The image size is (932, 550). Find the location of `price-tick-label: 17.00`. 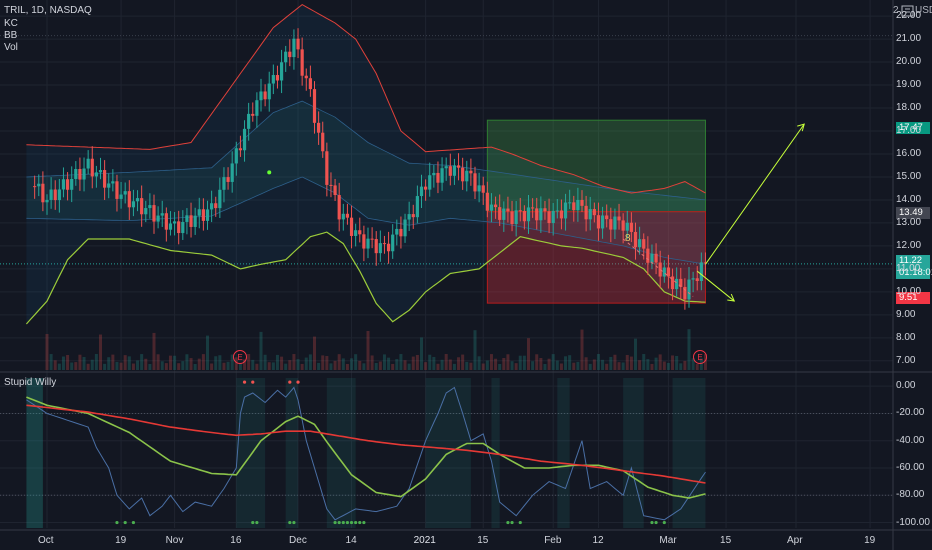

price-tick-label: 17.00 is located at coordinates (909, 130).